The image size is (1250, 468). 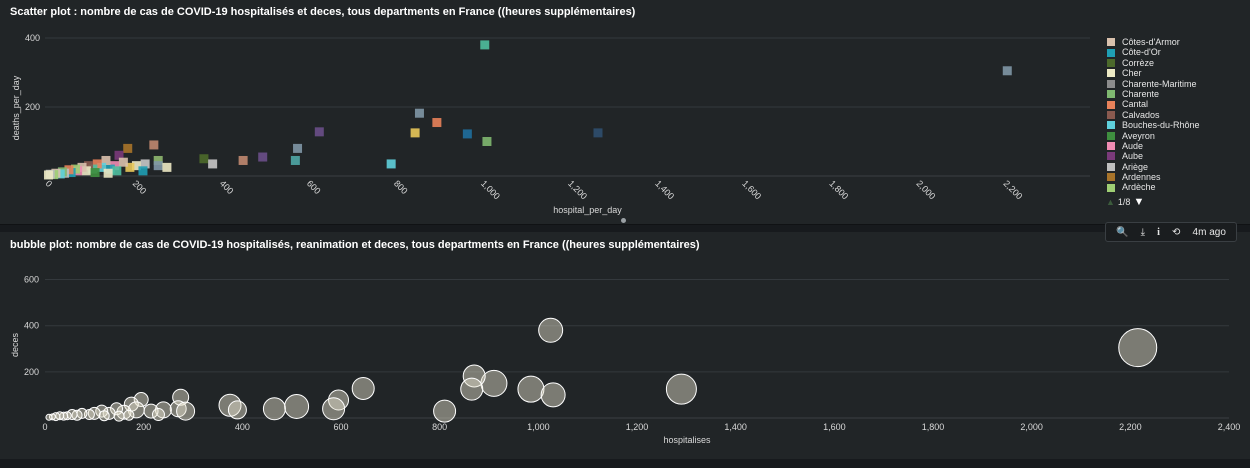 I want to click on legend-item: Corrèze, so click(x=1177, y=63).